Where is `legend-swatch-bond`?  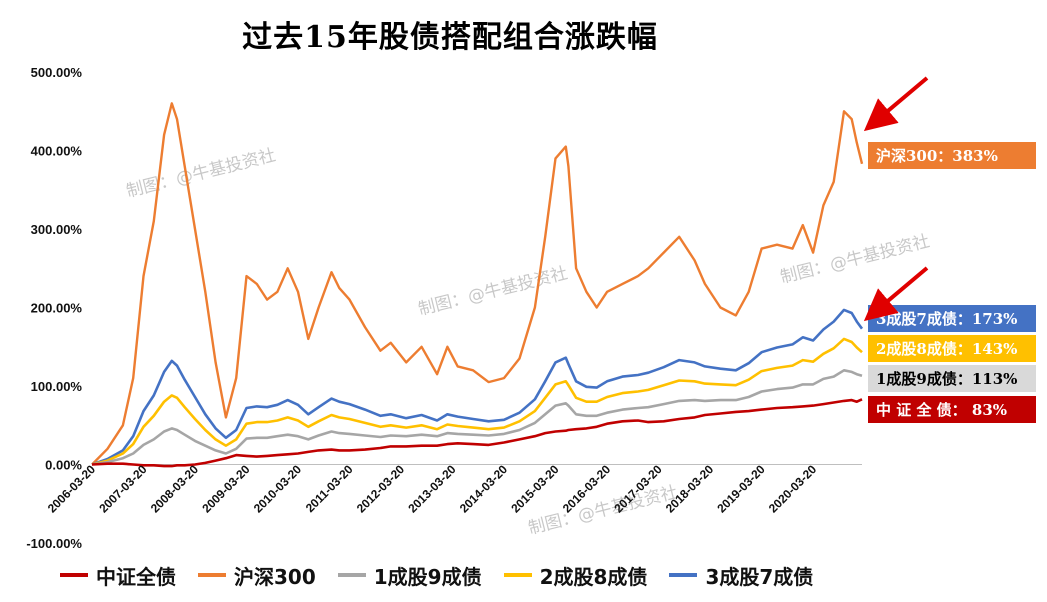 legend-swatch-bond is located at coordinates (74, 575).